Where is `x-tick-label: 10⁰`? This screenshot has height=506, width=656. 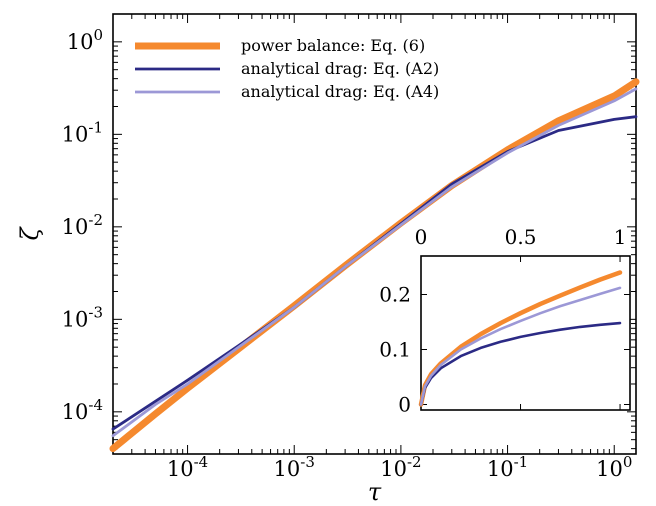 x-tick-label: 10⁰ is located at coordinates (614, 467).